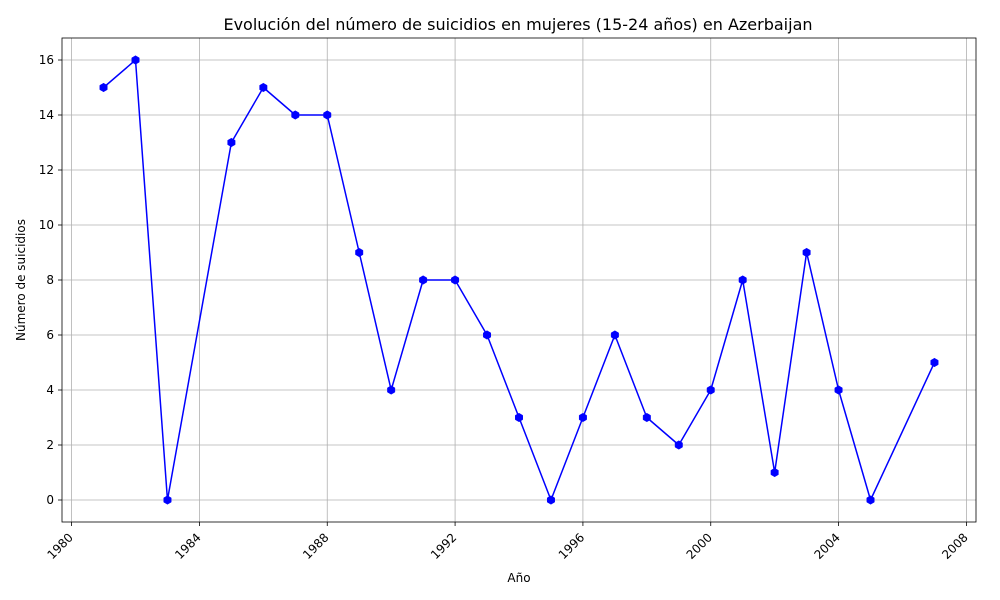 Image resolution: width=1000 pixels, height=600 pixels. Describe the element at coordinates (50, 500) in the screenshot. I see `y-tick-label: 0` at that location.